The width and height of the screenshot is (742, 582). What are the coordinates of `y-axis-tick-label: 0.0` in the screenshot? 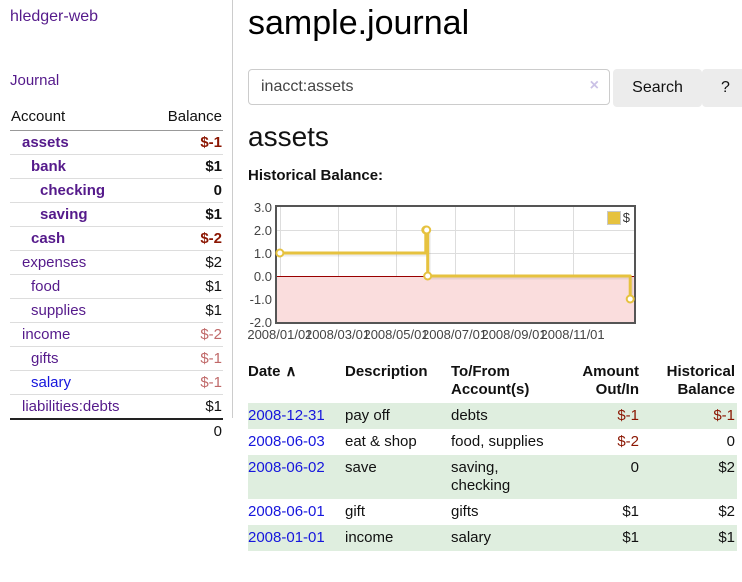 It's located at (262, 276).